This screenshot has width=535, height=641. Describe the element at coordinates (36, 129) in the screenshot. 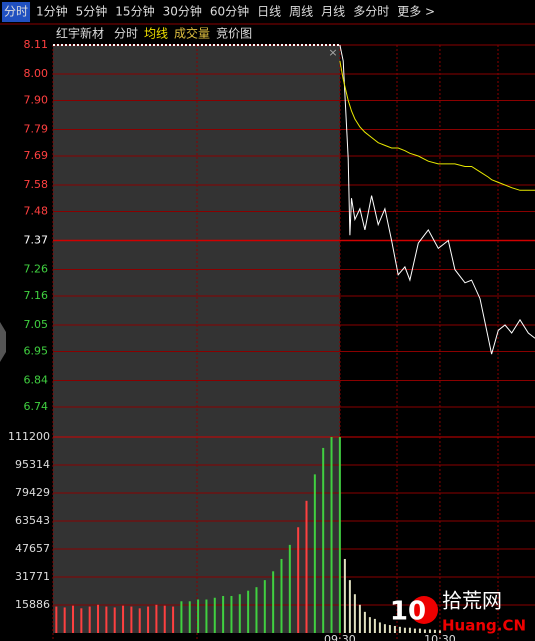

I see `y-tick-label: 7.79` at that location.